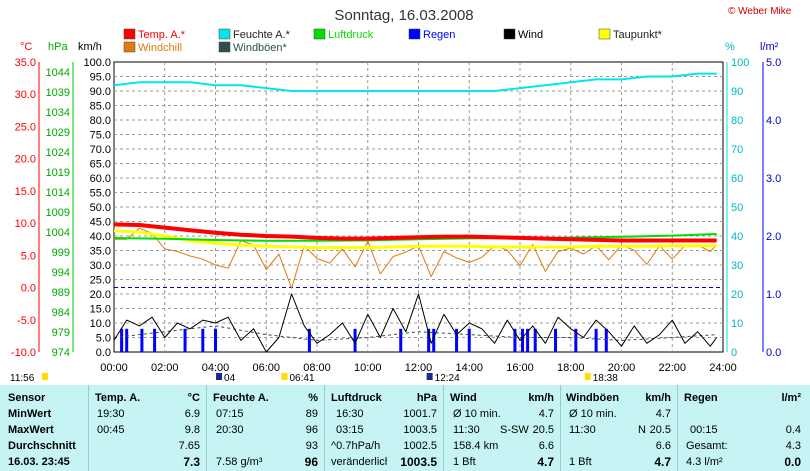  Describe the element at coordinates (25, 224) in the screenshot. I see `temp-tick-label: 10.0` at that location.